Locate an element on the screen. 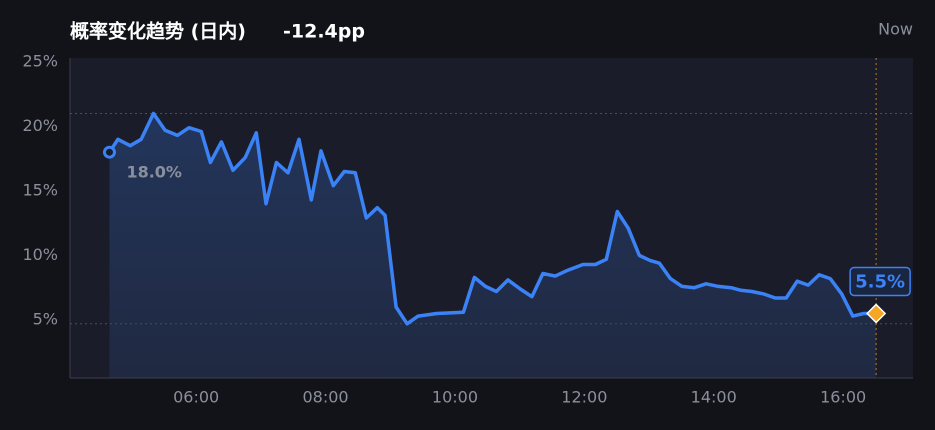 The image size is (935, 430). change-value: -12.4pp is located at coordinates (324, 32).